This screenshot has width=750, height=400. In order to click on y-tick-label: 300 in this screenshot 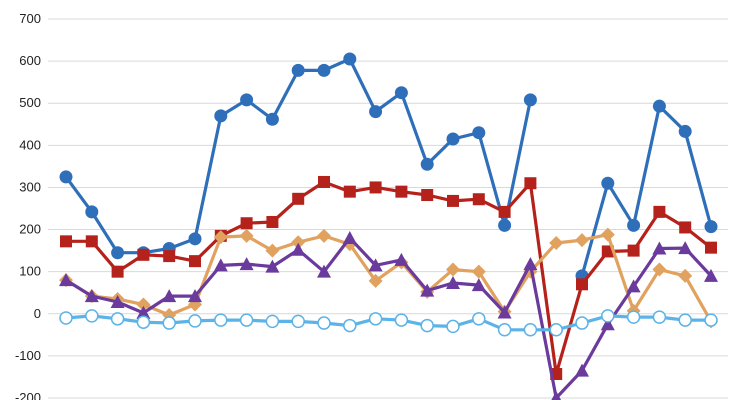, I will do `click(30, 186)`.